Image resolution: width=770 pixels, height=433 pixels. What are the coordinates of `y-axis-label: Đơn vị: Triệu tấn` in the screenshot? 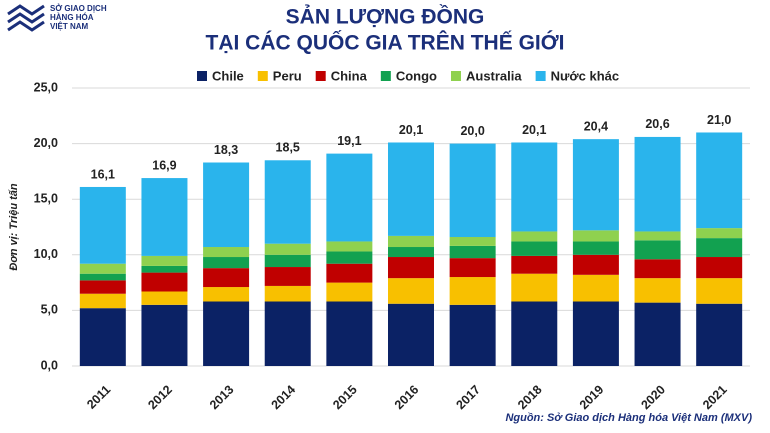 It's located at (14, 227).